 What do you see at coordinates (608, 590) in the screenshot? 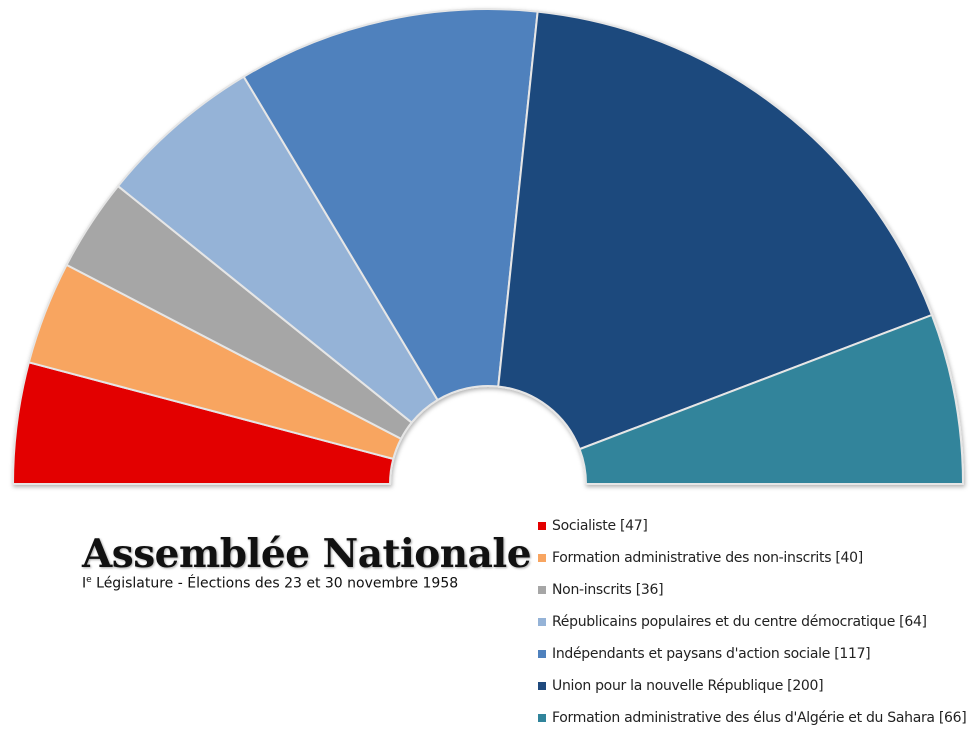
I see `legend-label: Non-inscrits [36]` at bounding box center [608, 590].